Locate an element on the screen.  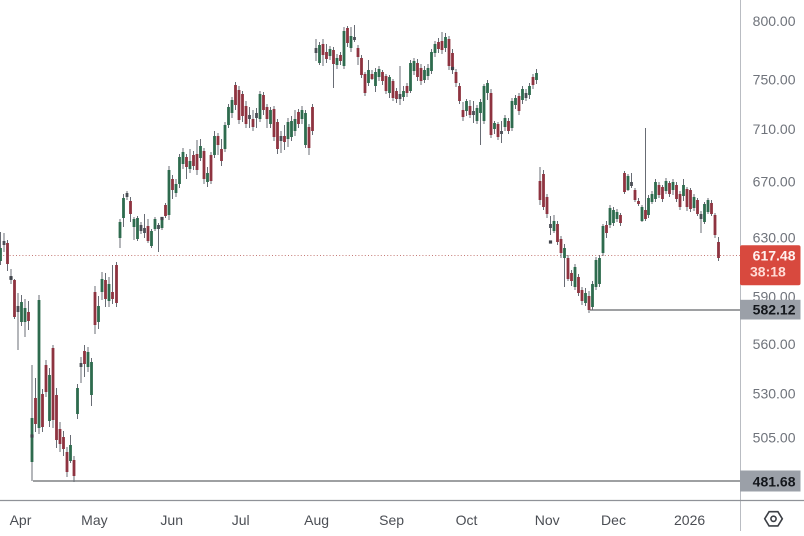
svg-text: Jun is located at coordinates (171, 520).